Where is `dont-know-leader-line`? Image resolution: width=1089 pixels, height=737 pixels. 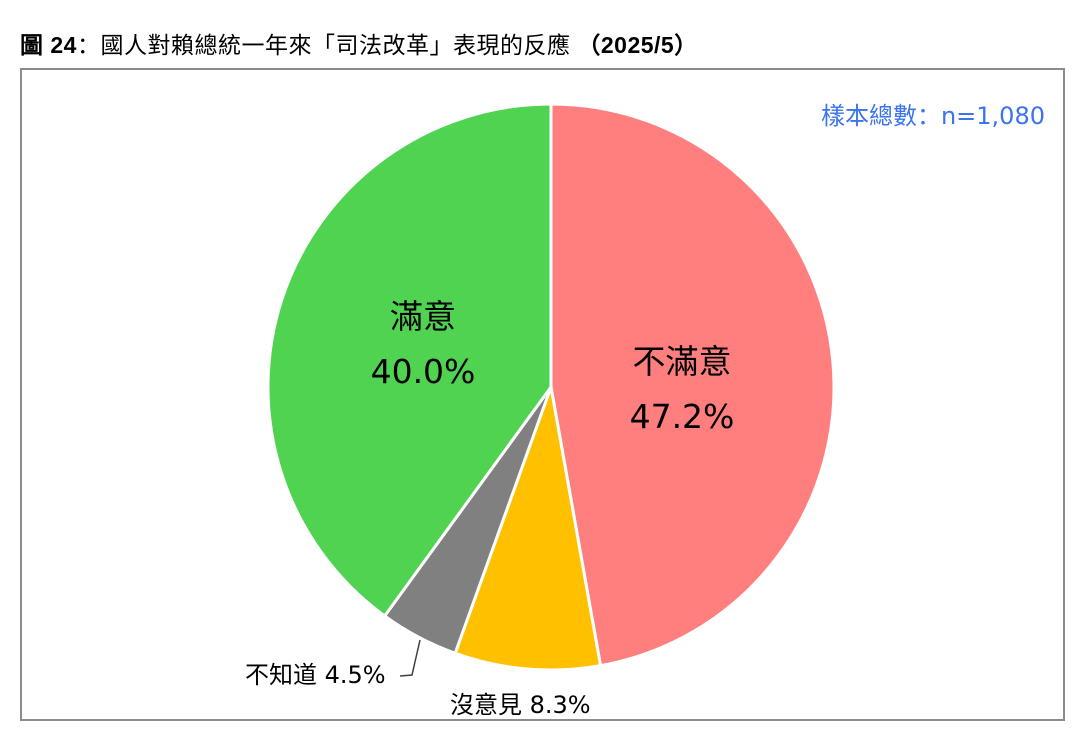 dont-know-leader-line is located at coordinates (410, 658).